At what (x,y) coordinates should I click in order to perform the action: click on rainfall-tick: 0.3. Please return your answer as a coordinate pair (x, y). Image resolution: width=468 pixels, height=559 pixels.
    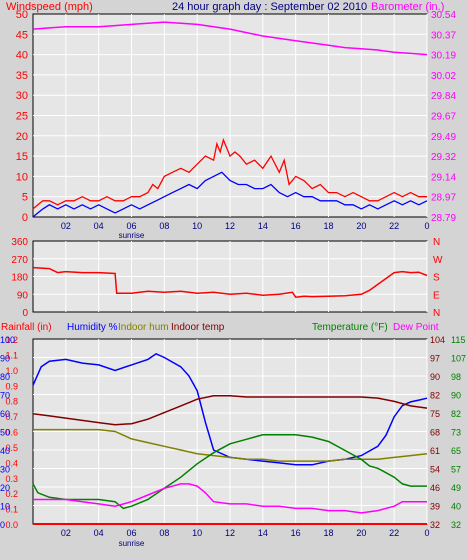
    Looking at the image, I should click on (11, 479).